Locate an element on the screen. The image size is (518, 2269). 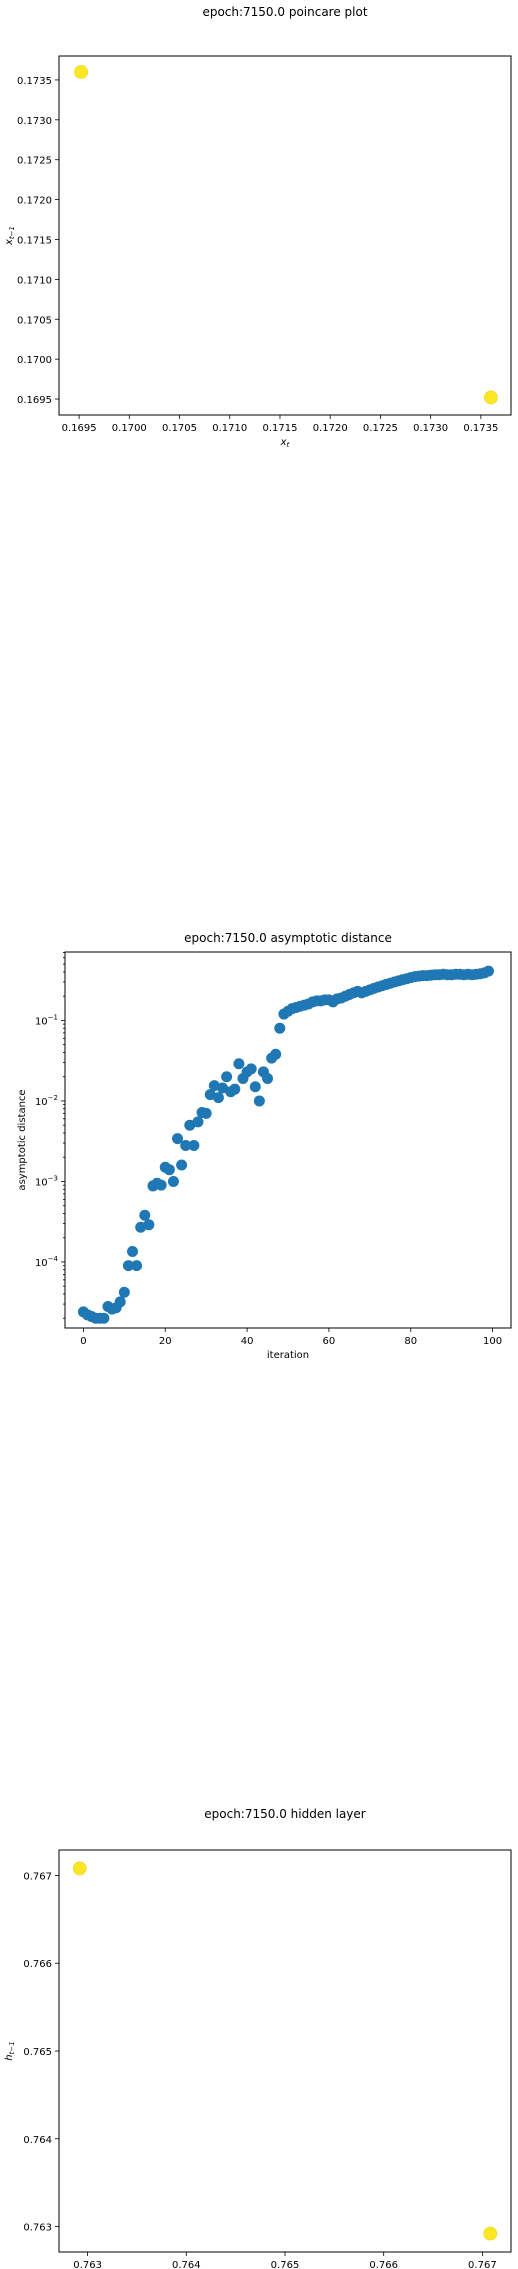
asymptotic-xtick-label: 40 is located at coordinates (247, 1341).